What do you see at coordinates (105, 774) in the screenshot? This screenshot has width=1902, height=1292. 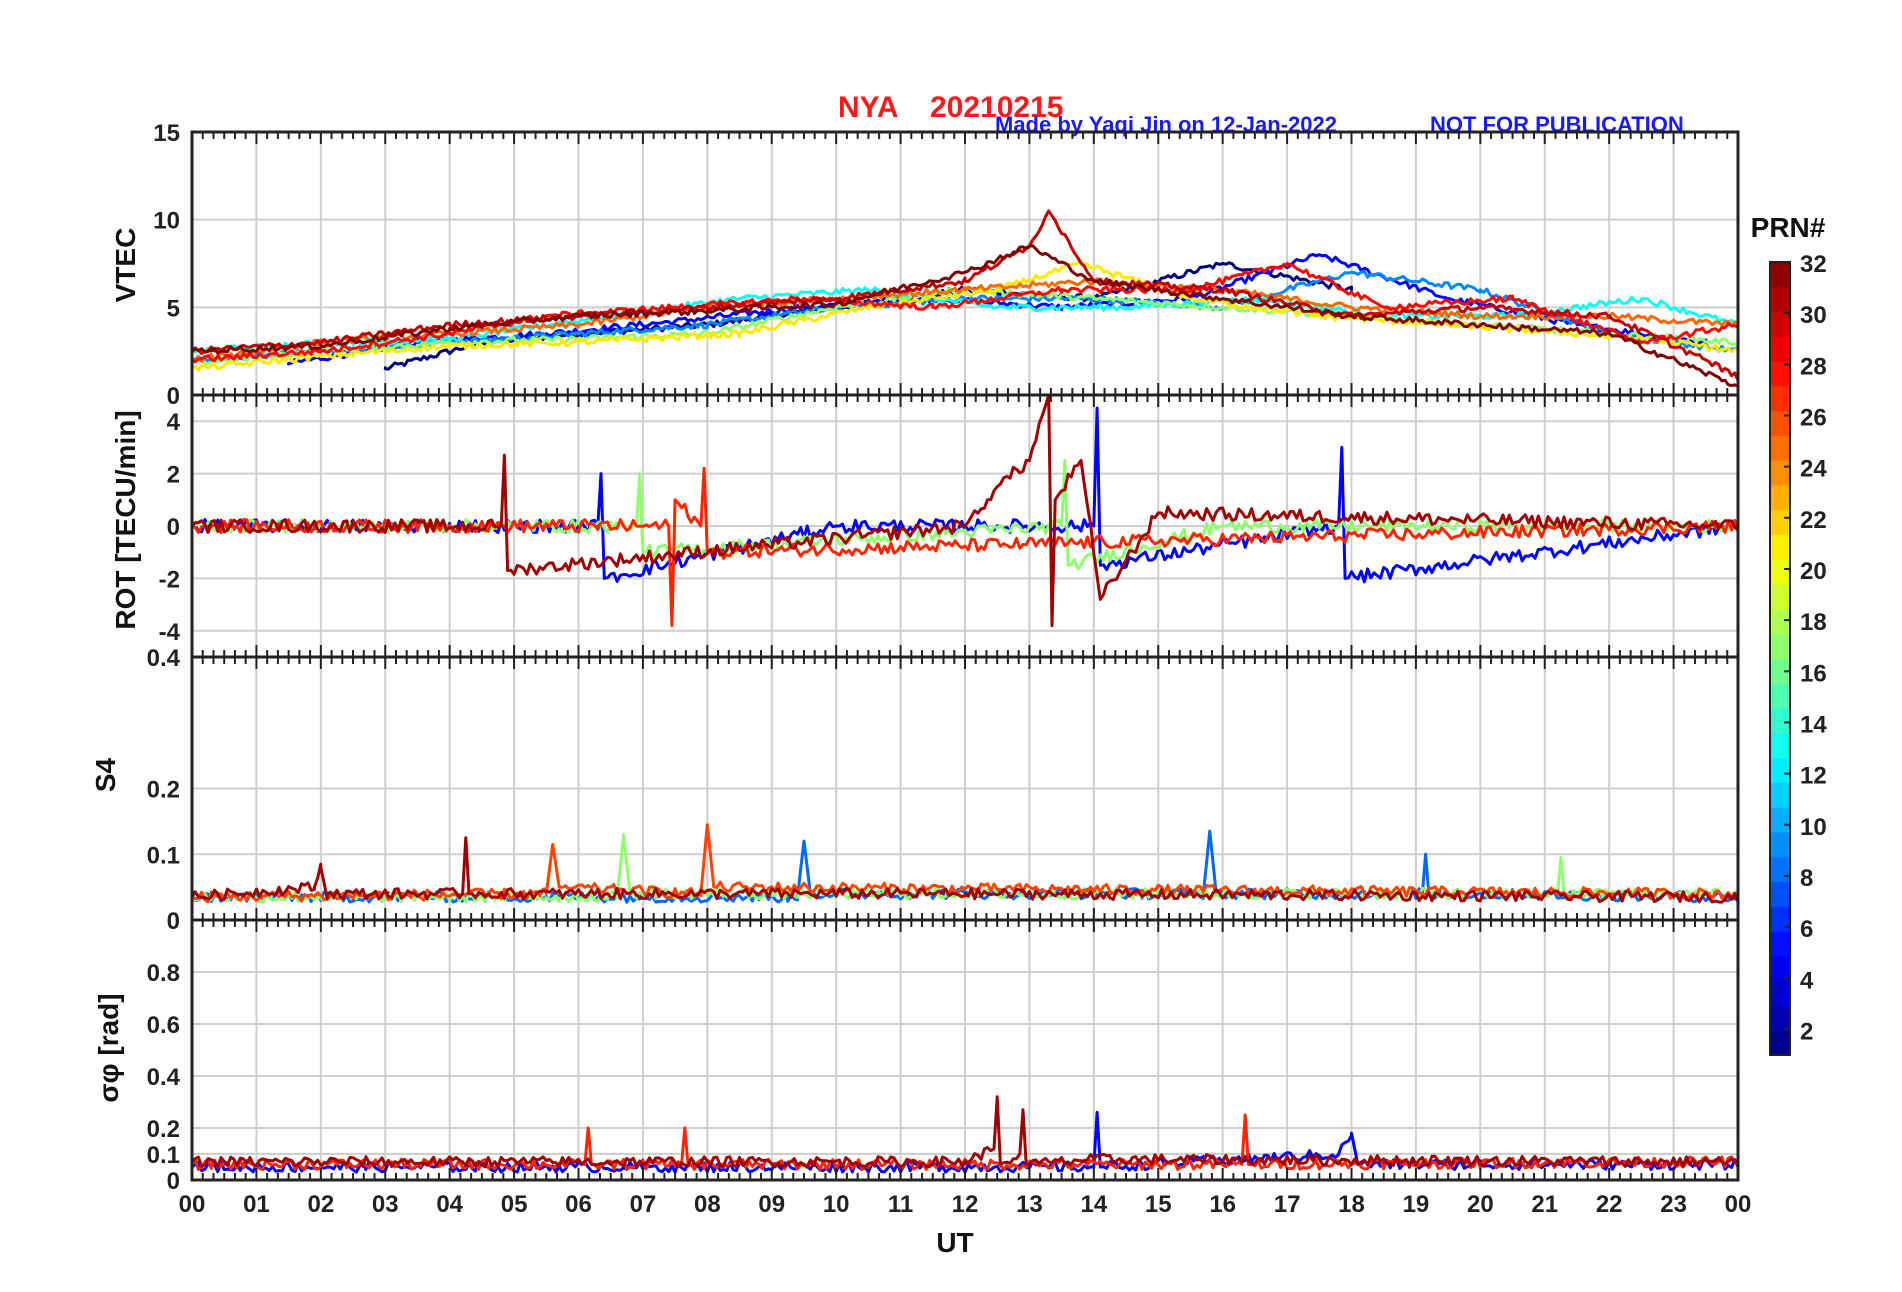 I see `y-axis-title-s4: S4` at bounding box center [105, 774].